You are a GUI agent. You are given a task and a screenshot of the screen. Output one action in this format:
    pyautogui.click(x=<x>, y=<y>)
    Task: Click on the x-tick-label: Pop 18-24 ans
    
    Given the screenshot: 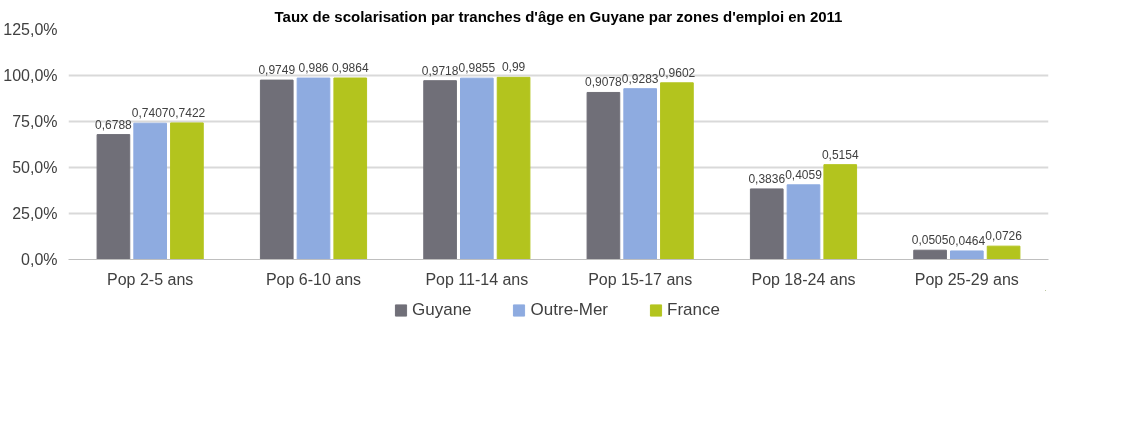 What is the action you would take?
    pyautogui.click(x=803, y=279)
    